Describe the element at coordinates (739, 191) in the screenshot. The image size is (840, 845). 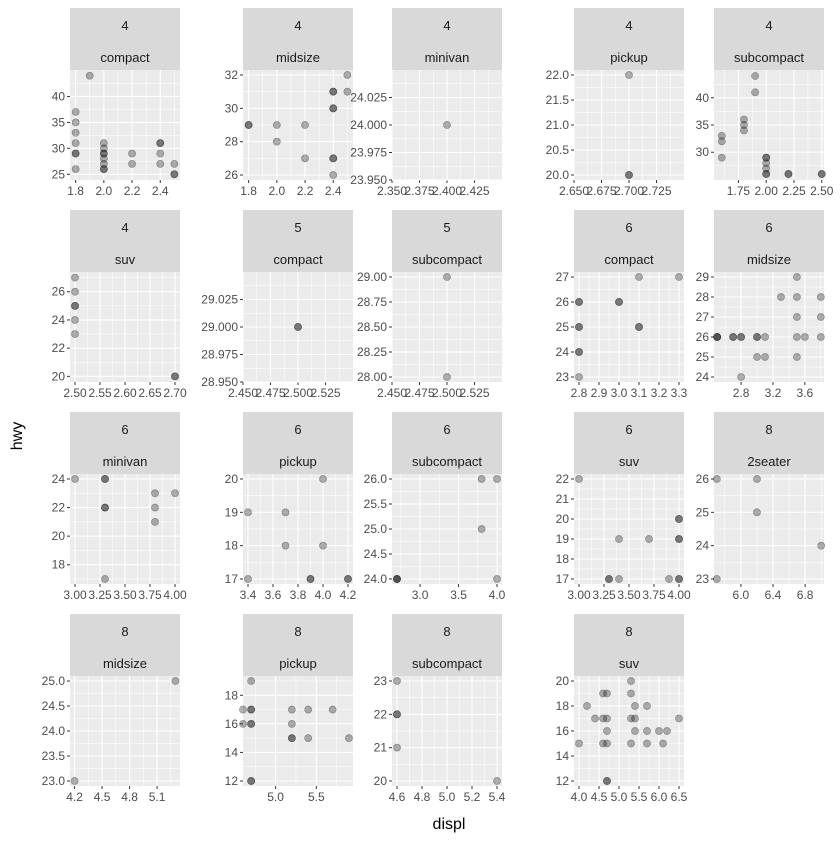
I see `x-tick-label: 1.75` at that location.